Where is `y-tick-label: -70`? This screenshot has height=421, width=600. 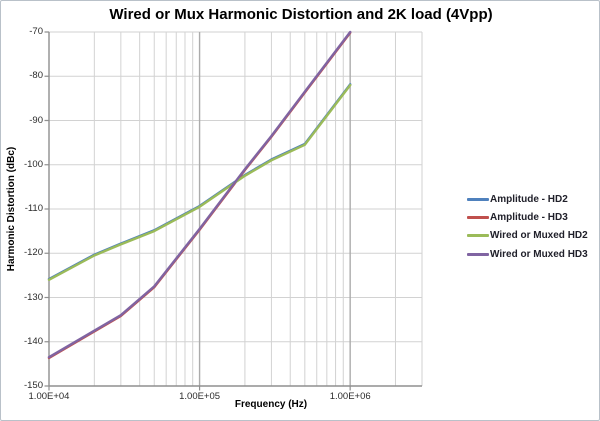
y-tick-label: -70 is located at coordinates (36, 31).